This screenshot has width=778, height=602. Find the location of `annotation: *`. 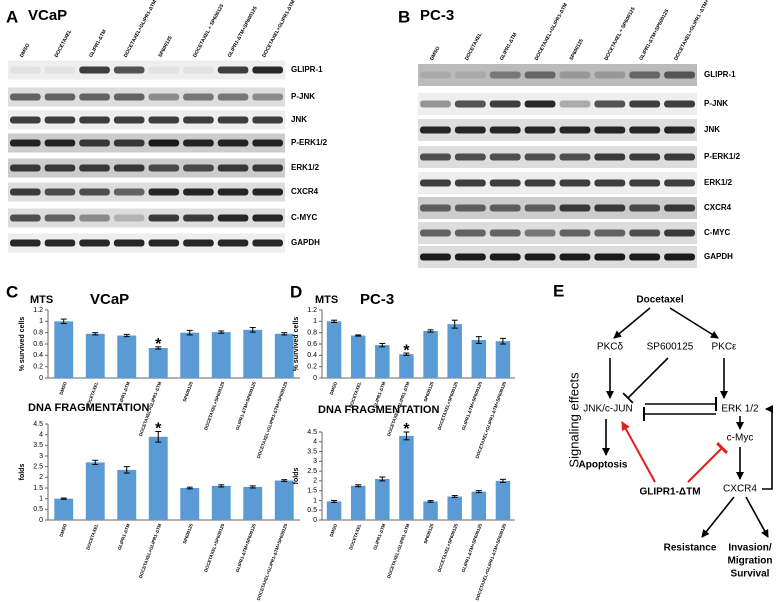

annotation: * is located at coordinates (158, 344).